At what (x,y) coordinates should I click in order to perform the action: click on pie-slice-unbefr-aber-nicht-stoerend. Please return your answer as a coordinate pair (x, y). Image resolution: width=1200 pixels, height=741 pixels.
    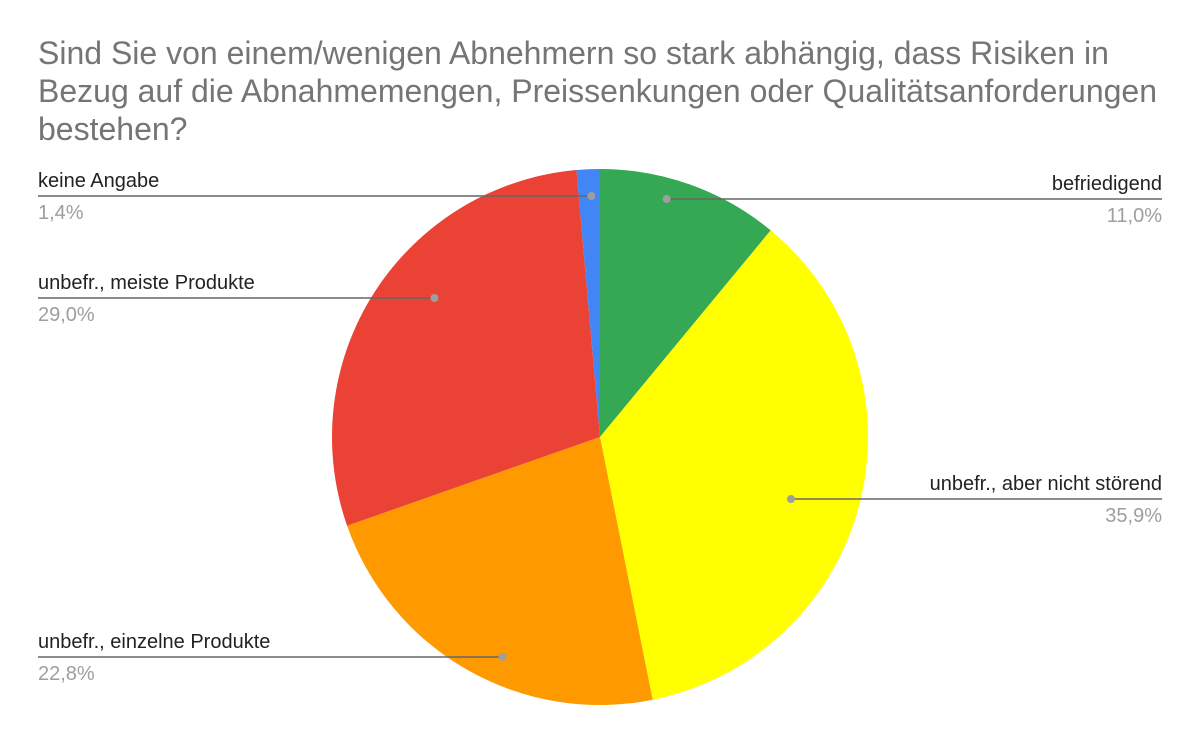
    Looking at the image, I should click on (734, 465).